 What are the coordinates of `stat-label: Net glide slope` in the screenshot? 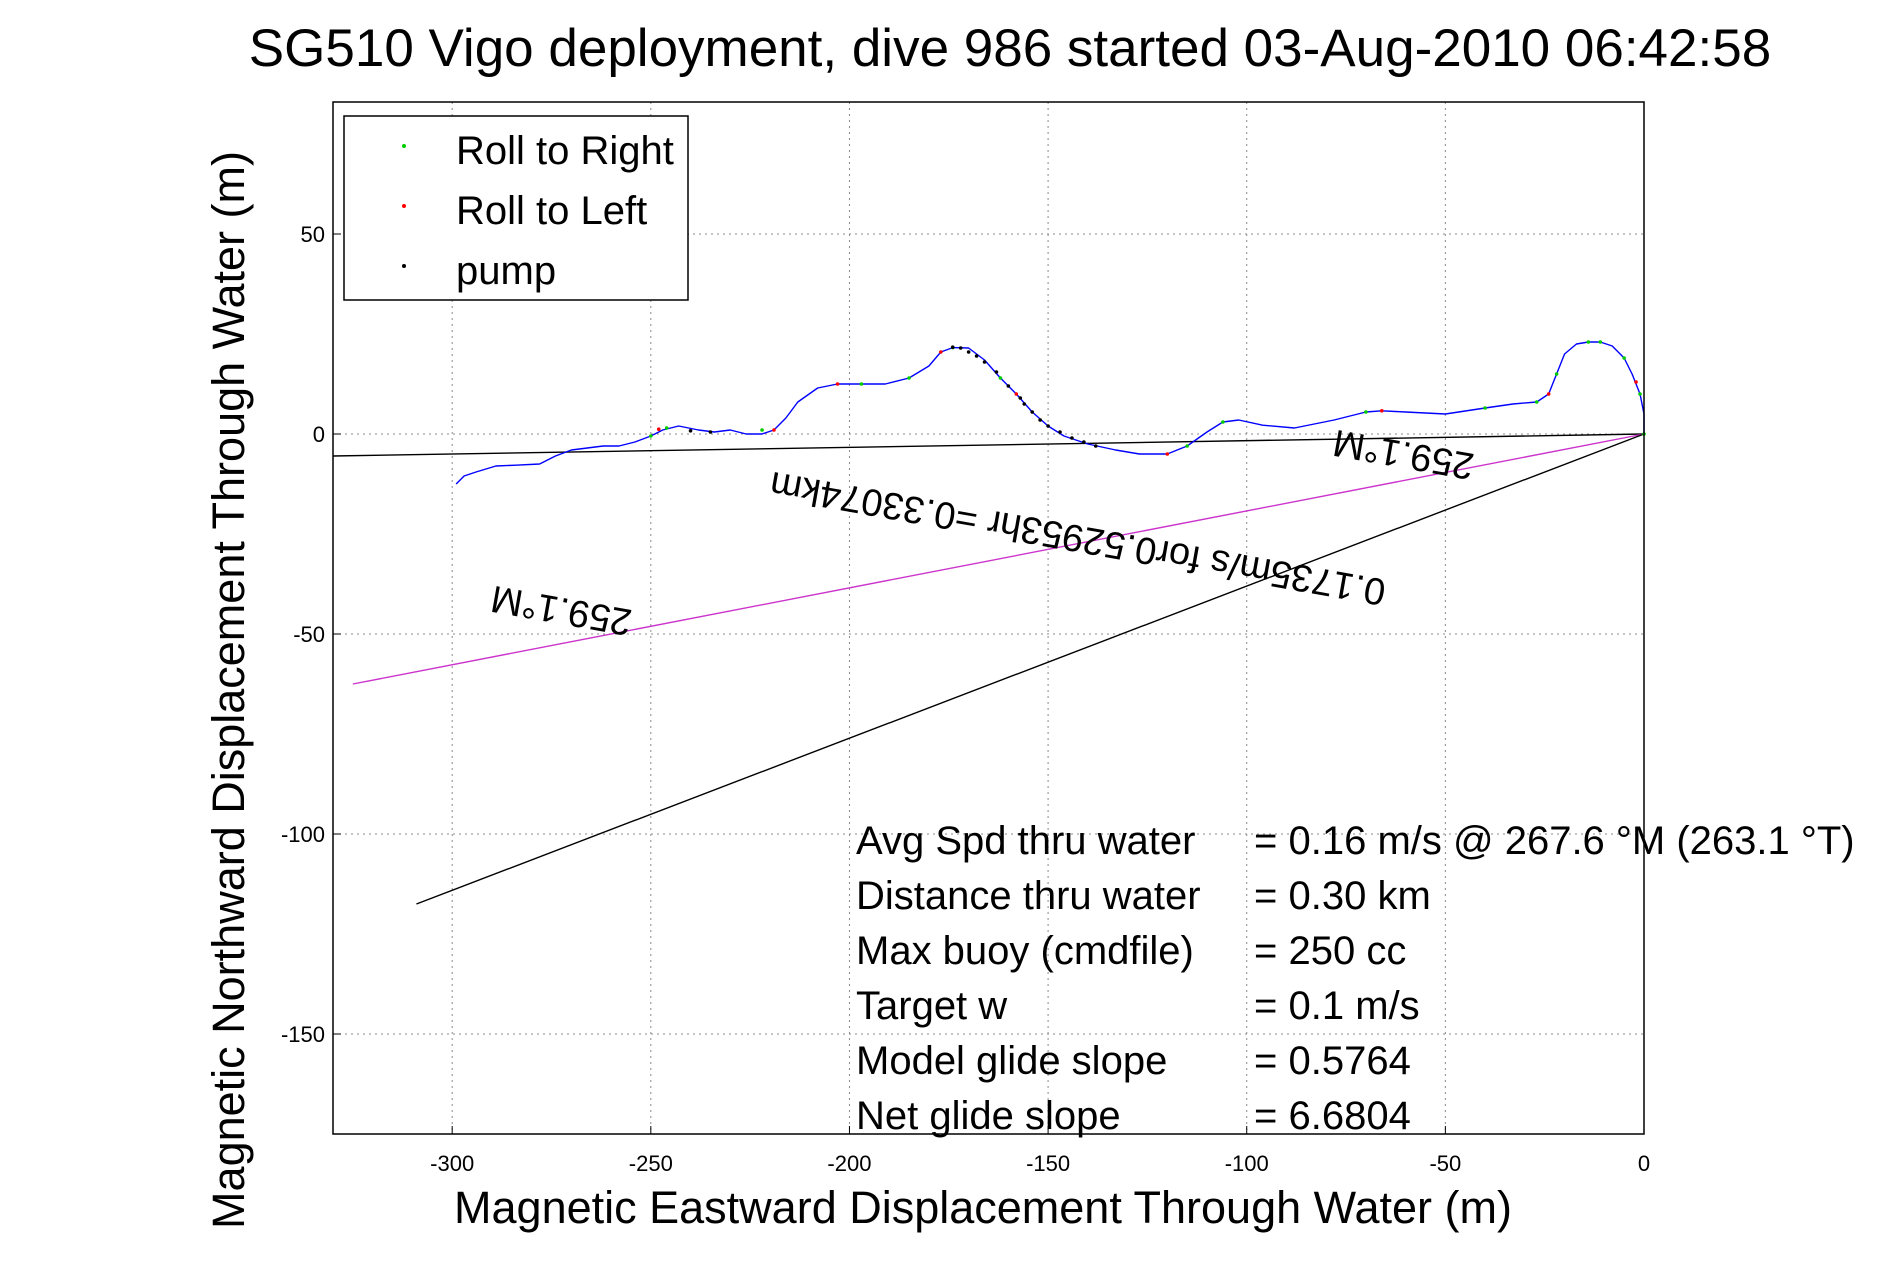 It's located at (988, 1116).